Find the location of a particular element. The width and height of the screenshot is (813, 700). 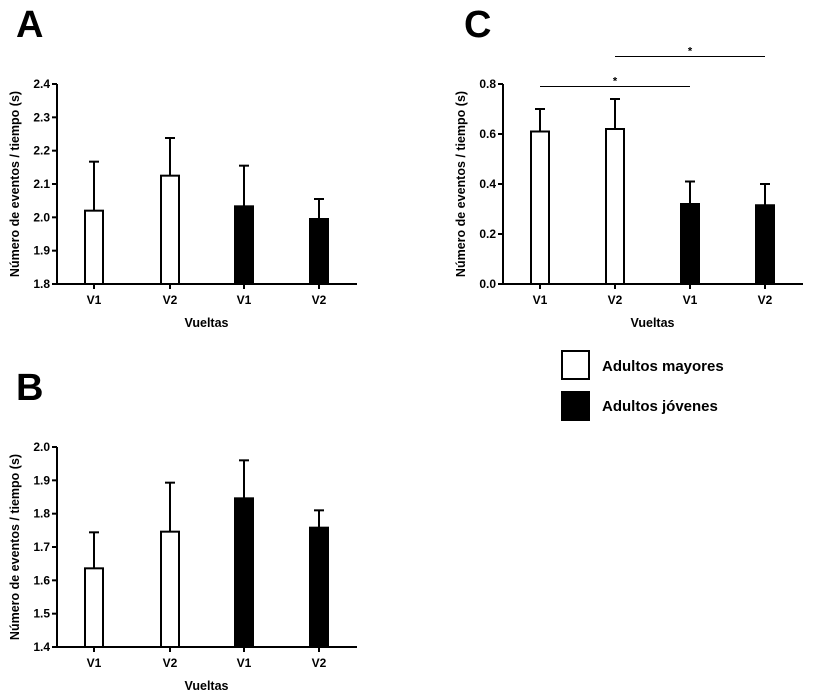

legend: Adultos mayores Adultos jóvenes is located at coordinates (642, 385).